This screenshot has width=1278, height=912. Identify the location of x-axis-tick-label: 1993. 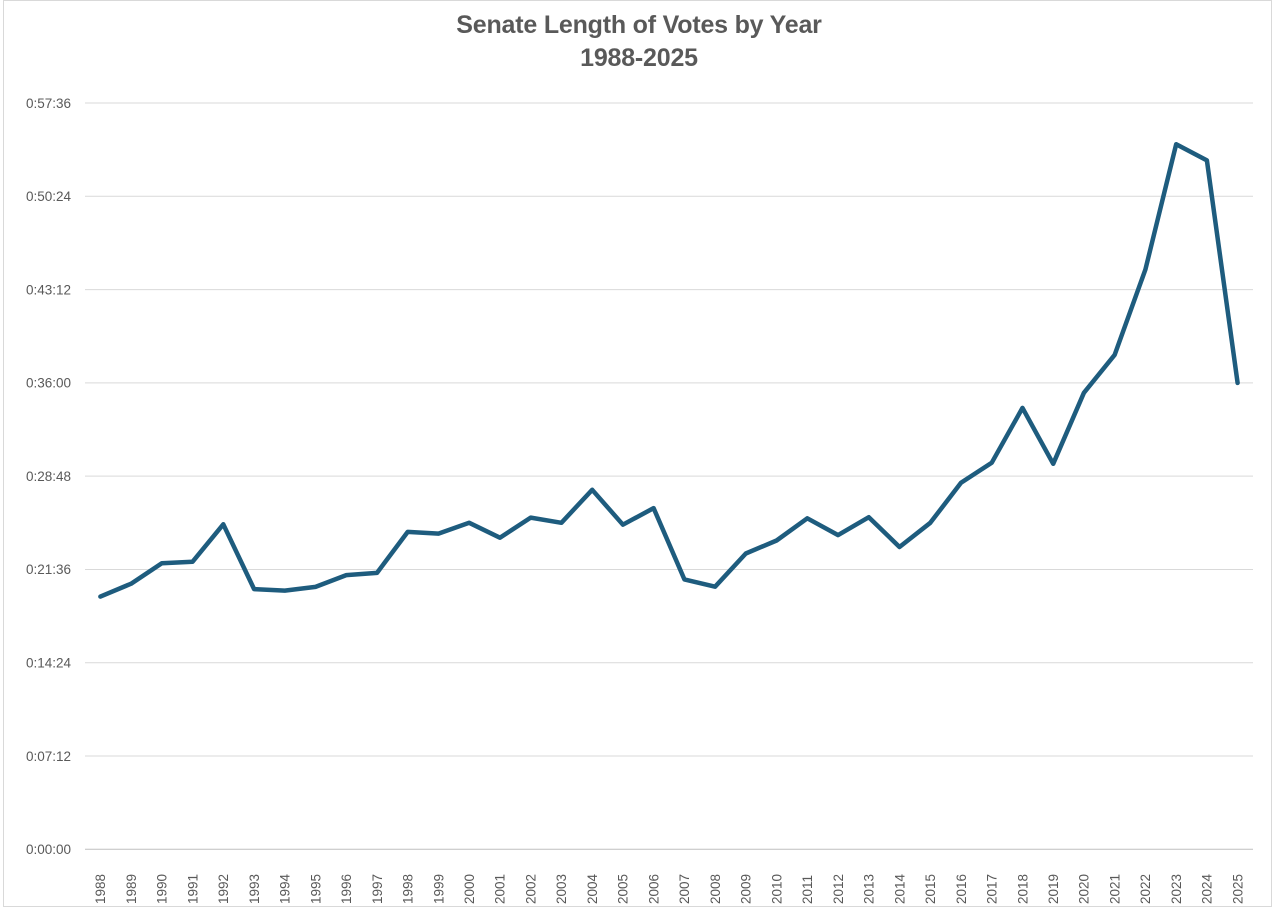
(254, 889).